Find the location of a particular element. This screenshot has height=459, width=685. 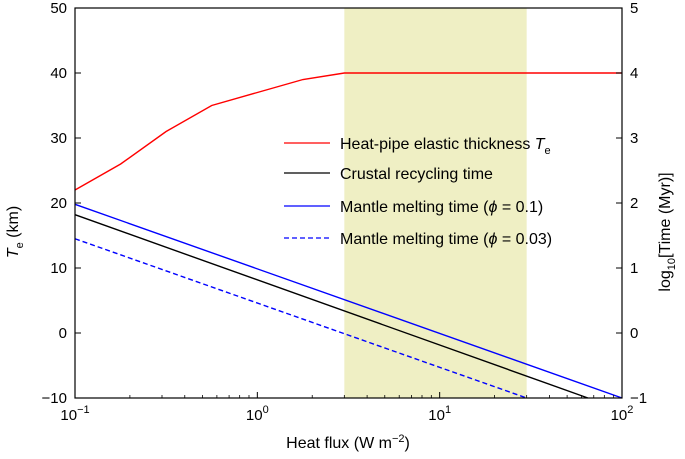

legend-label-mantle-melting-0.1: Mantle melting time (ϕ = 0.1) is located at coordinates (441, 207).